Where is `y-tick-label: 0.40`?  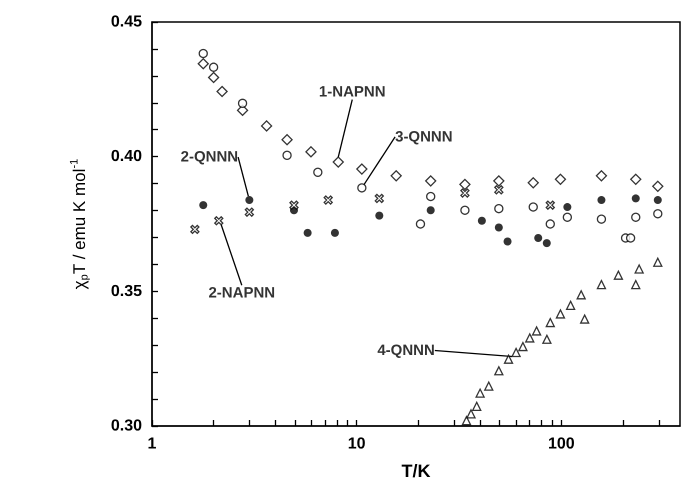 y-tick-label: 0.40 is located at coordinates (126, 157).